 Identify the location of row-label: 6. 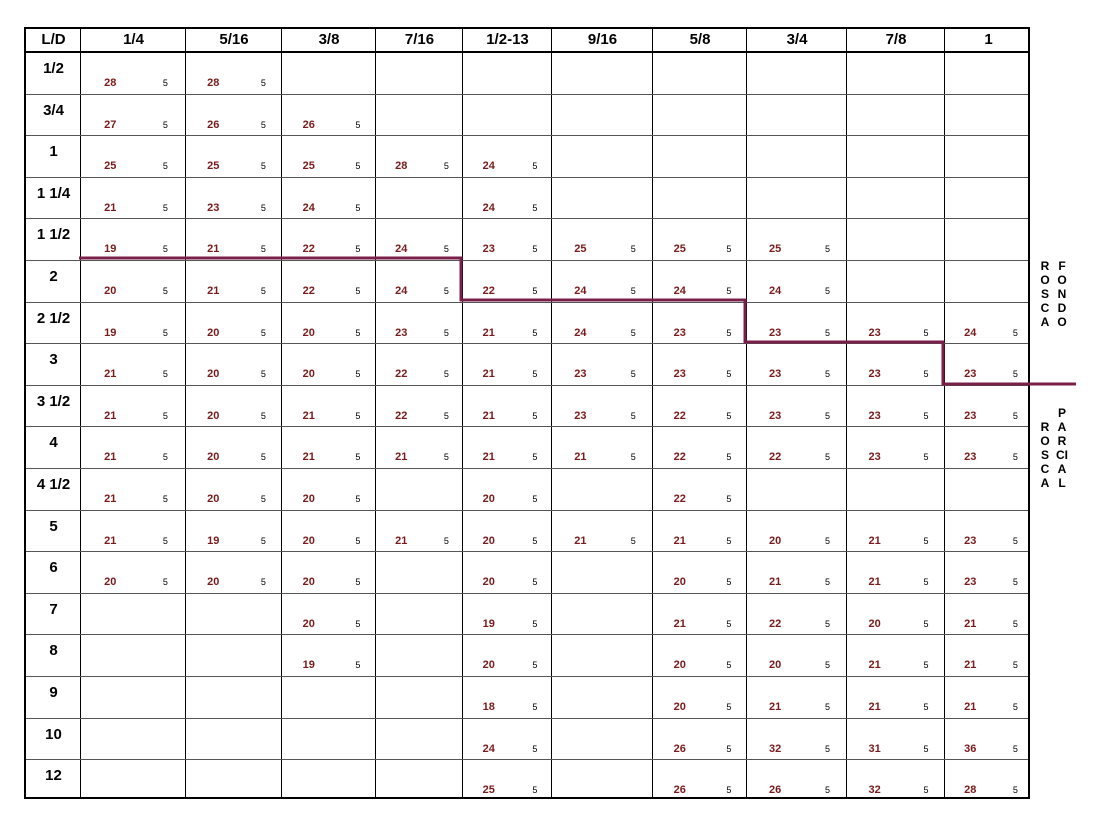
(53, 568).